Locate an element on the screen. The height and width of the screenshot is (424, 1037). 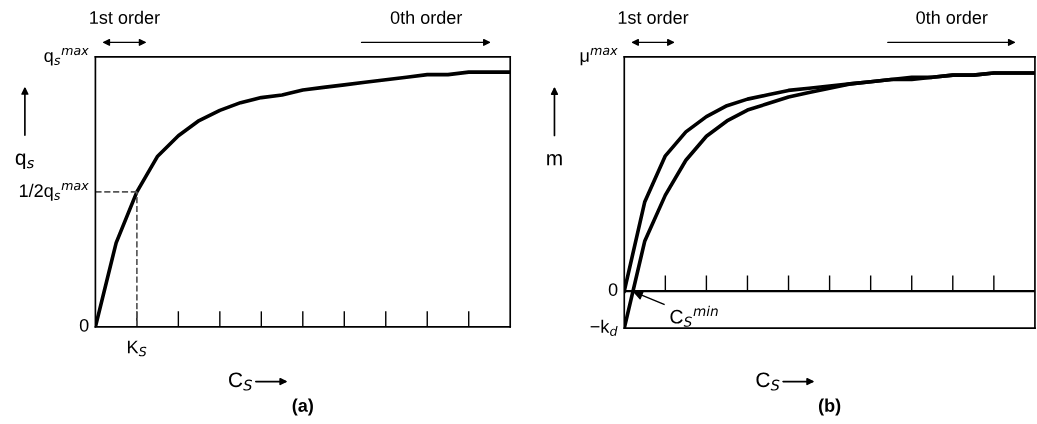
text: −k$_{d}$ is located at coordinates (604, 327).